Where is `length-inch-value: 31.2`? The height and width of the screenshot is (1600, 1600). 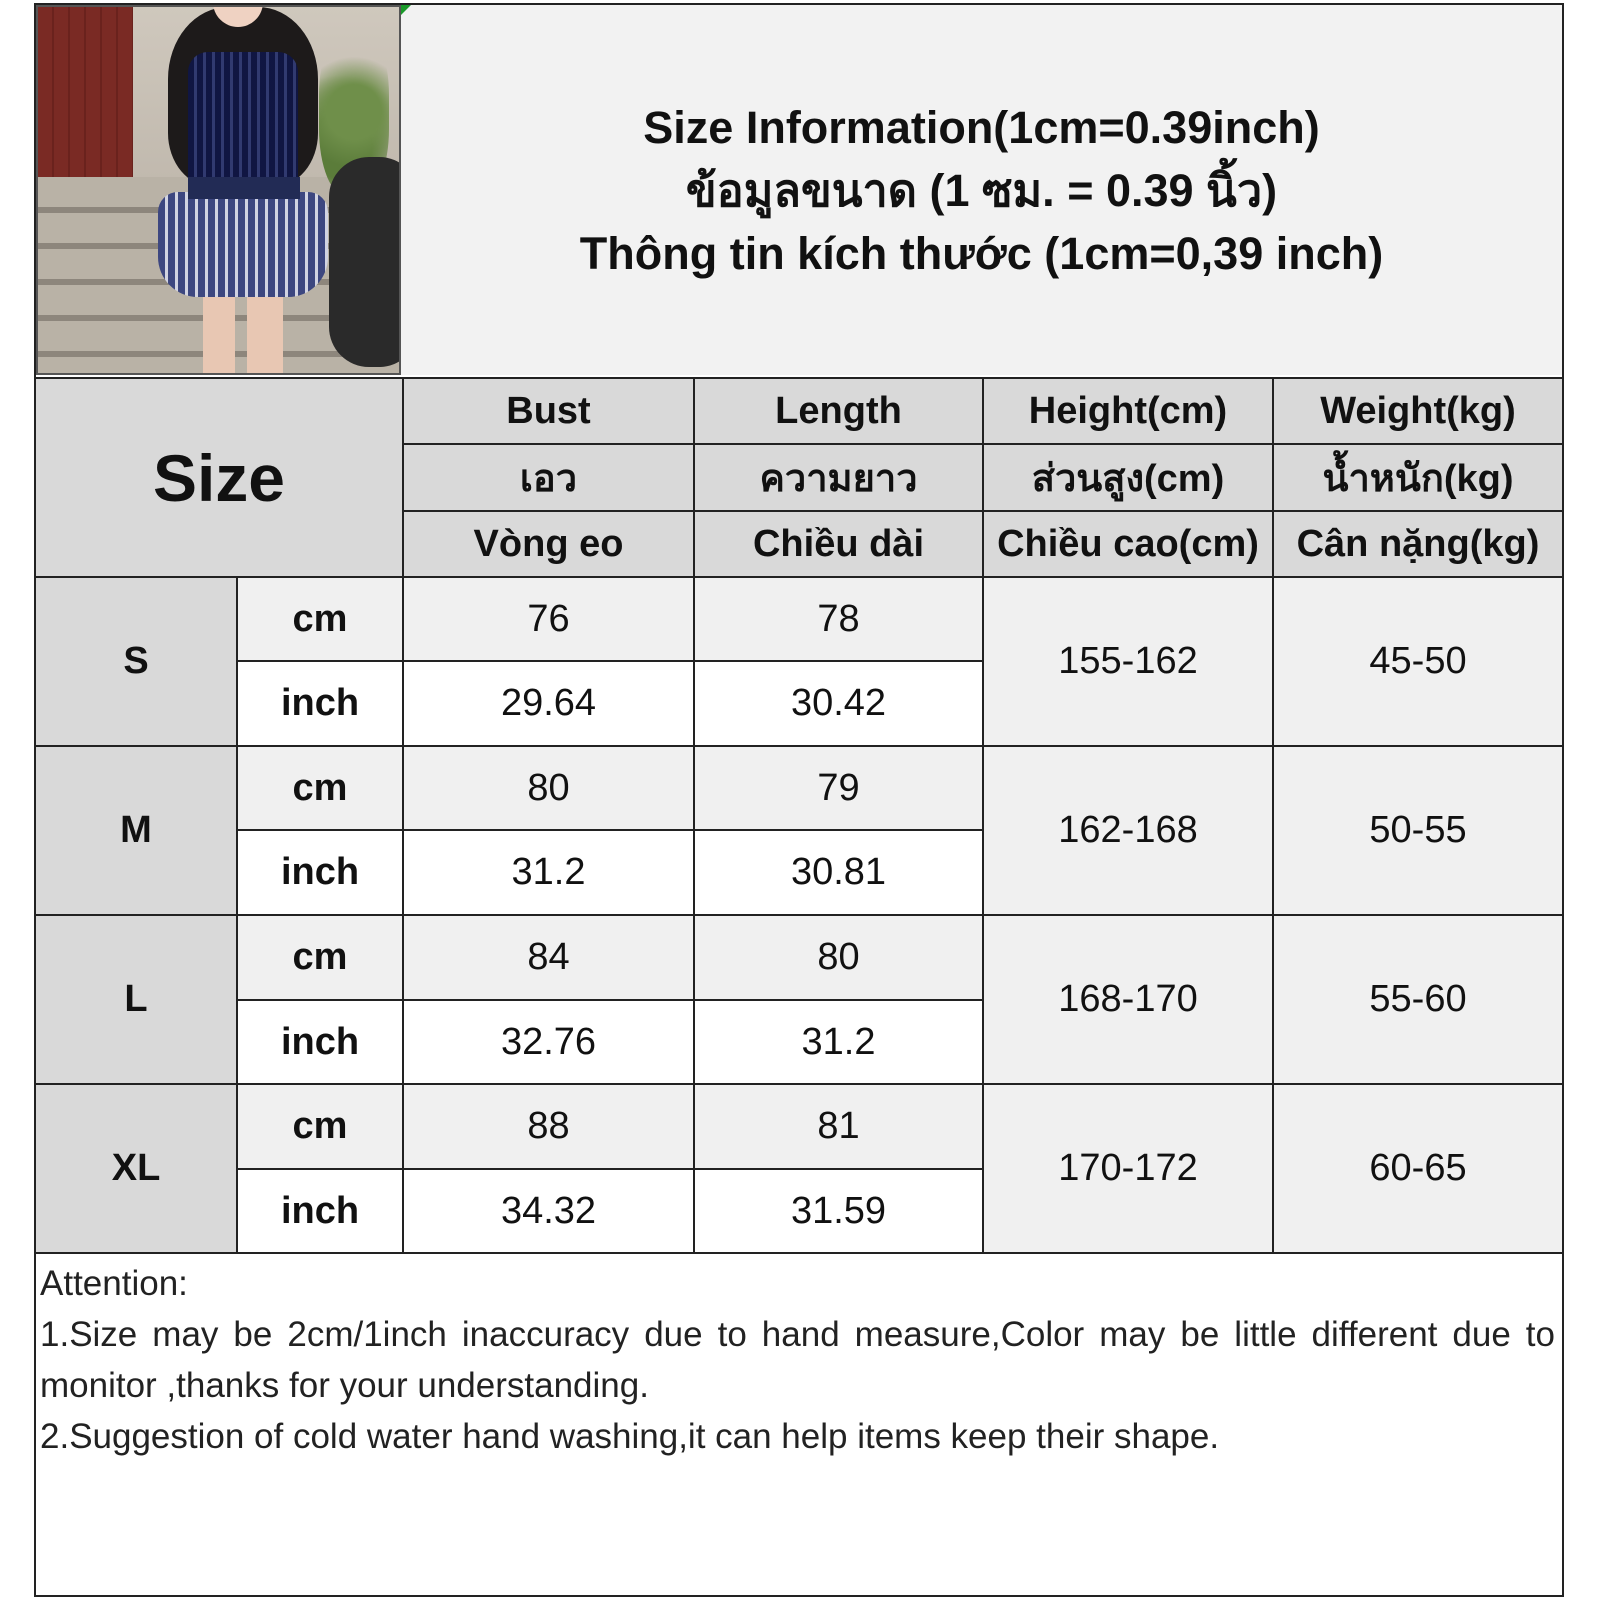
length-inch-value: 31.2 is located at coordinates (839, 1043).